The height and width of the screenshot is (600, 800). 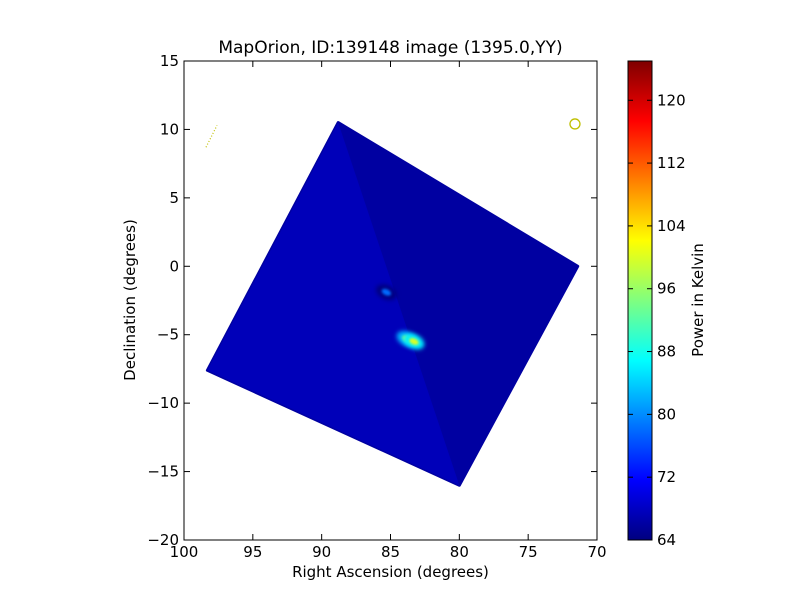 What do you see at coordinates (163, 472) in the screenshot?
I see `y-tick-label: −15` at bounding box center [163, 472].